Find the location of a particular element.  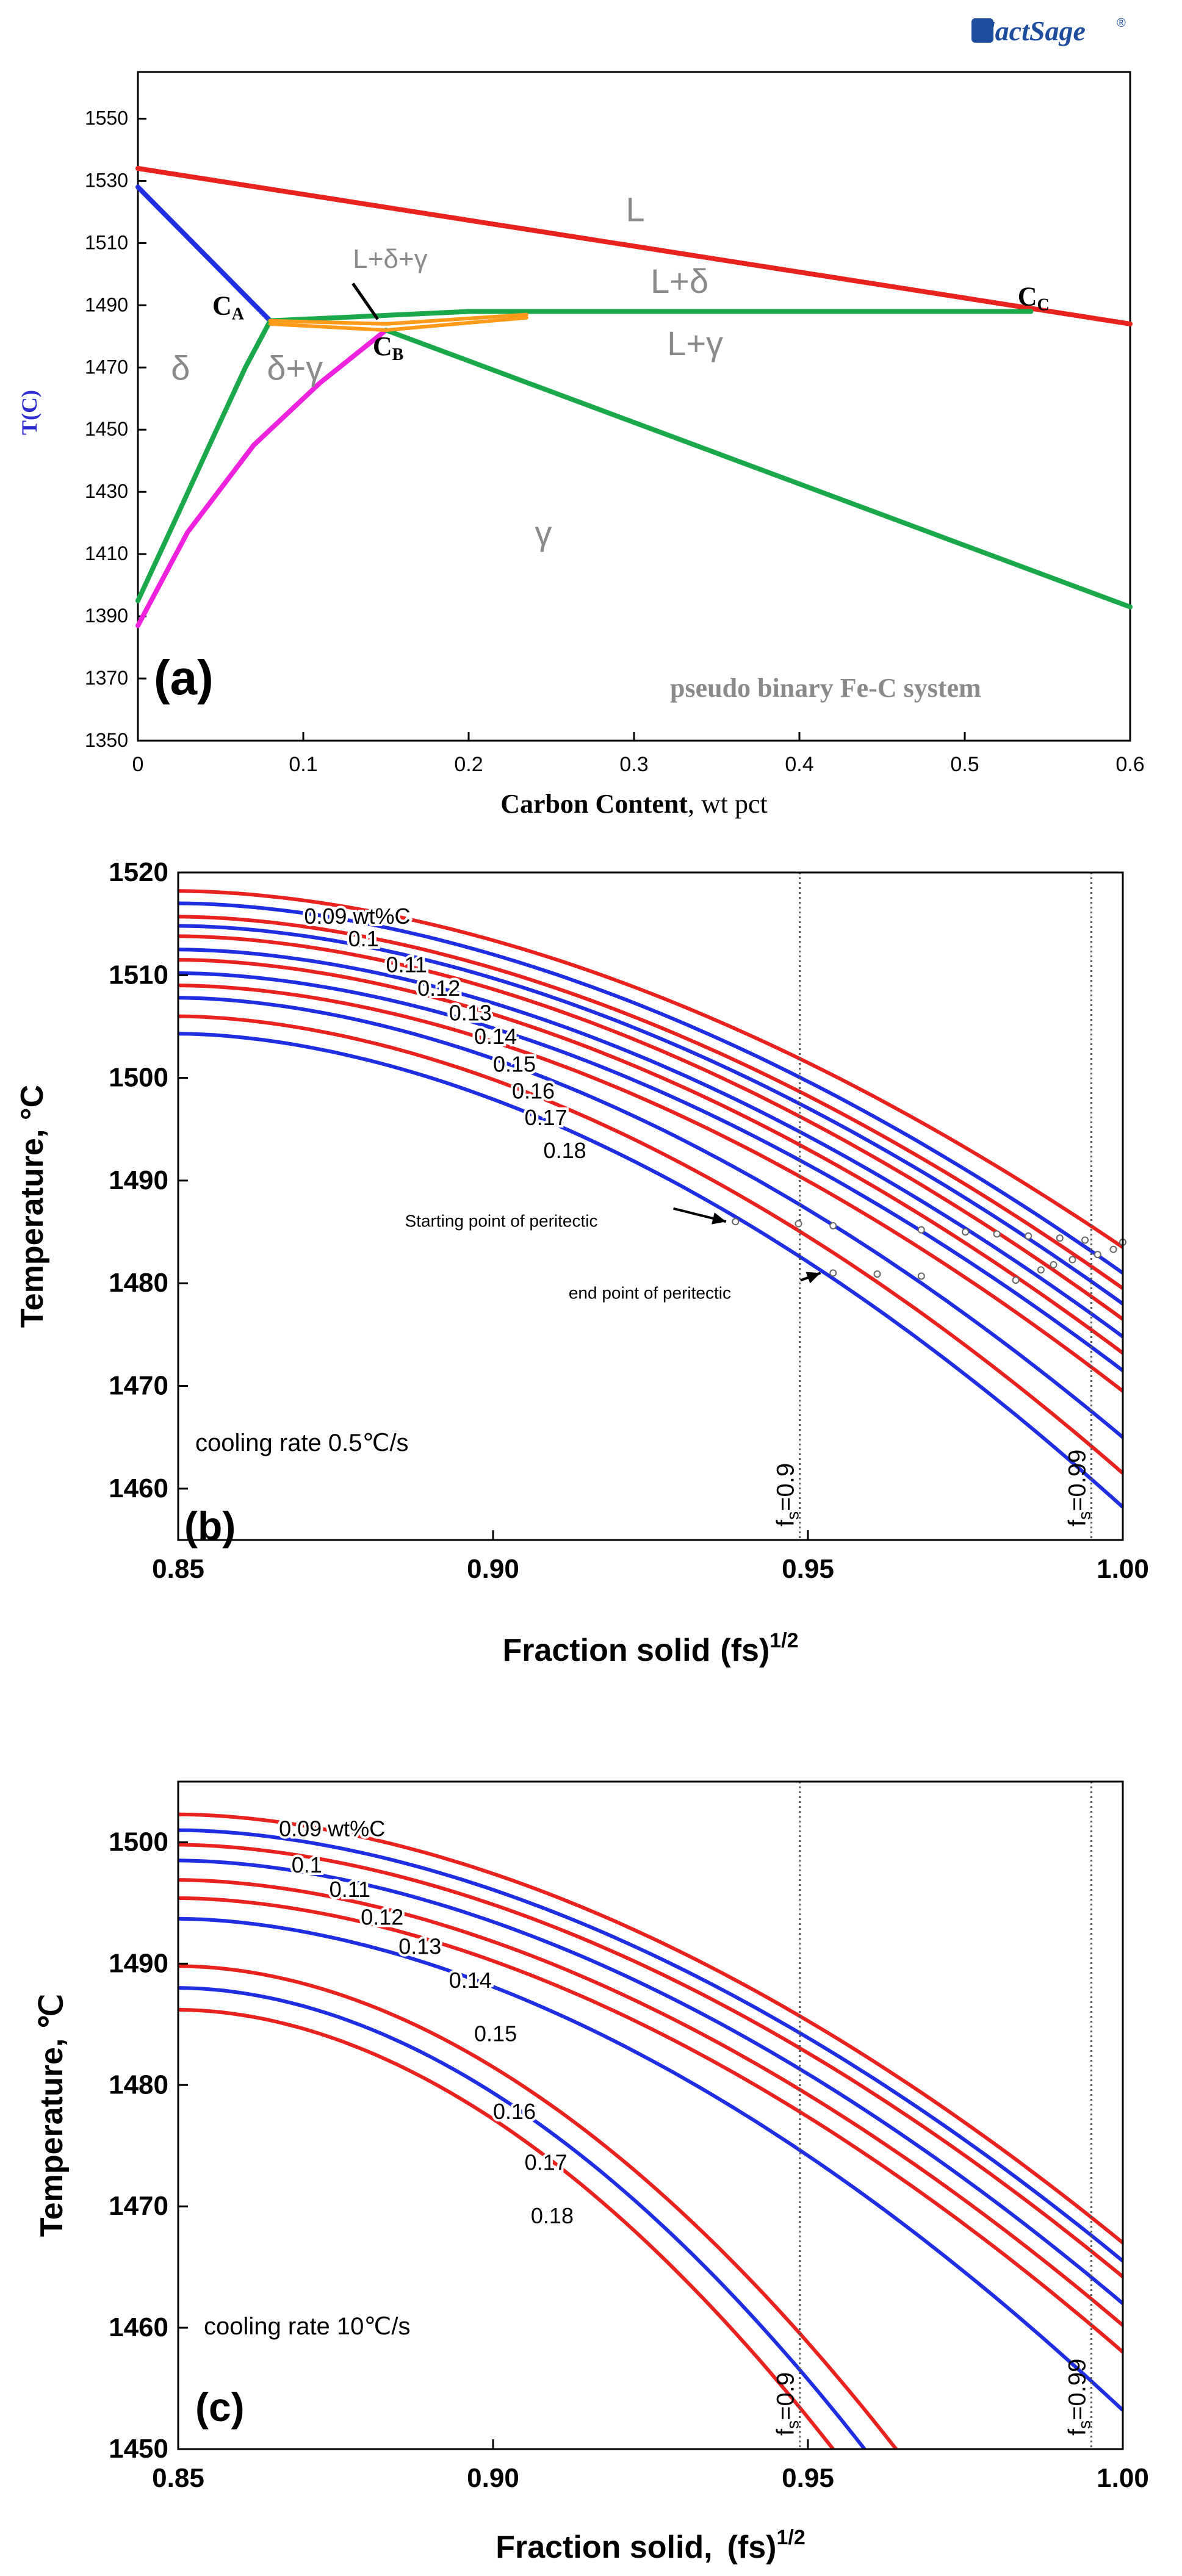

panel-b-xlabel: Fraction solid (fs)1/2 is located at coordinates (650, 1648).